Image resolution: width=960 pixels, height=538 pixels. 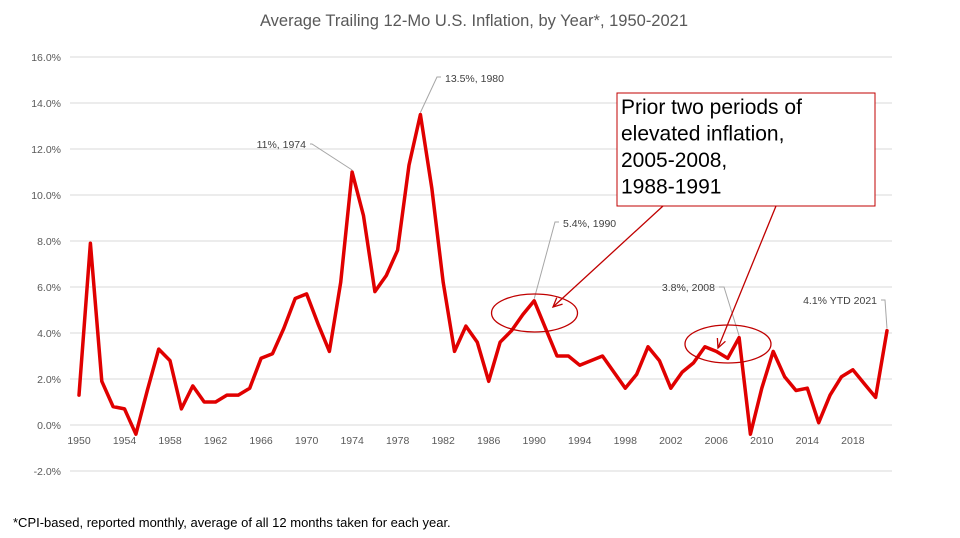 What do you see at coordinates (49, 242) in the screenshot?
I see `y-tick-label: 8.0%` at bounding box center [49, 242].